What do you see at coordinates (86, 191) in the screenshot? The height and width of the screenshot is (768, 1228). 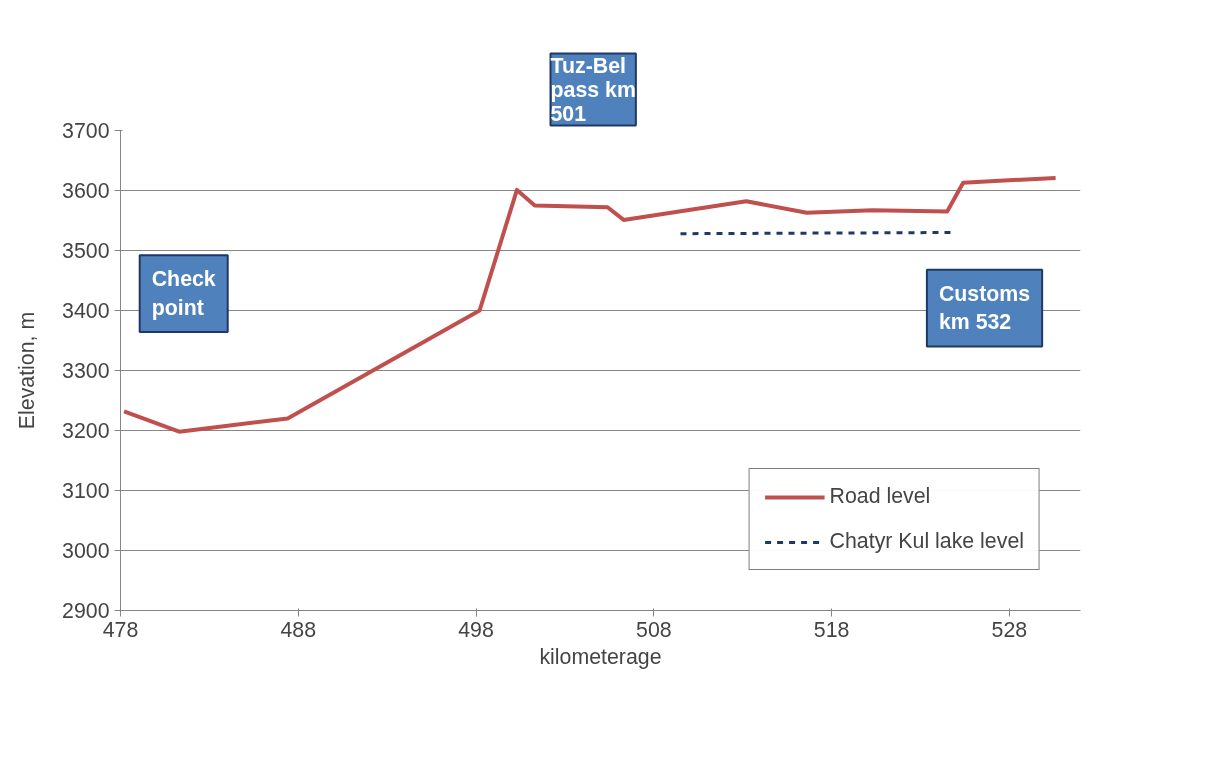 I see `y-tick-label: 3600` at bounding box center [86, 191].